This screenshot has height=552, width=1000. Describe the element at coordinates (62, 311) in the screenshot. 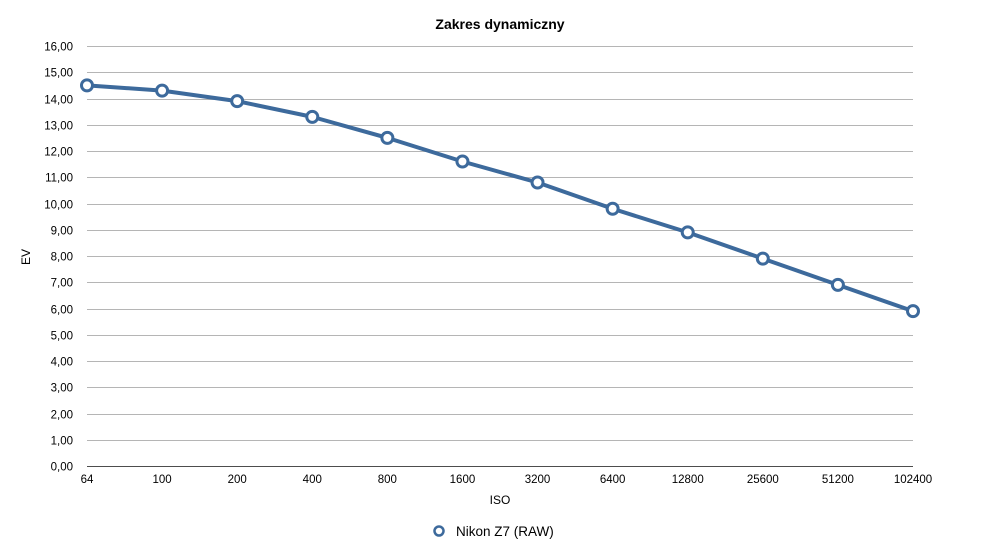

I see `y-tick-label: 6,00` at that location.